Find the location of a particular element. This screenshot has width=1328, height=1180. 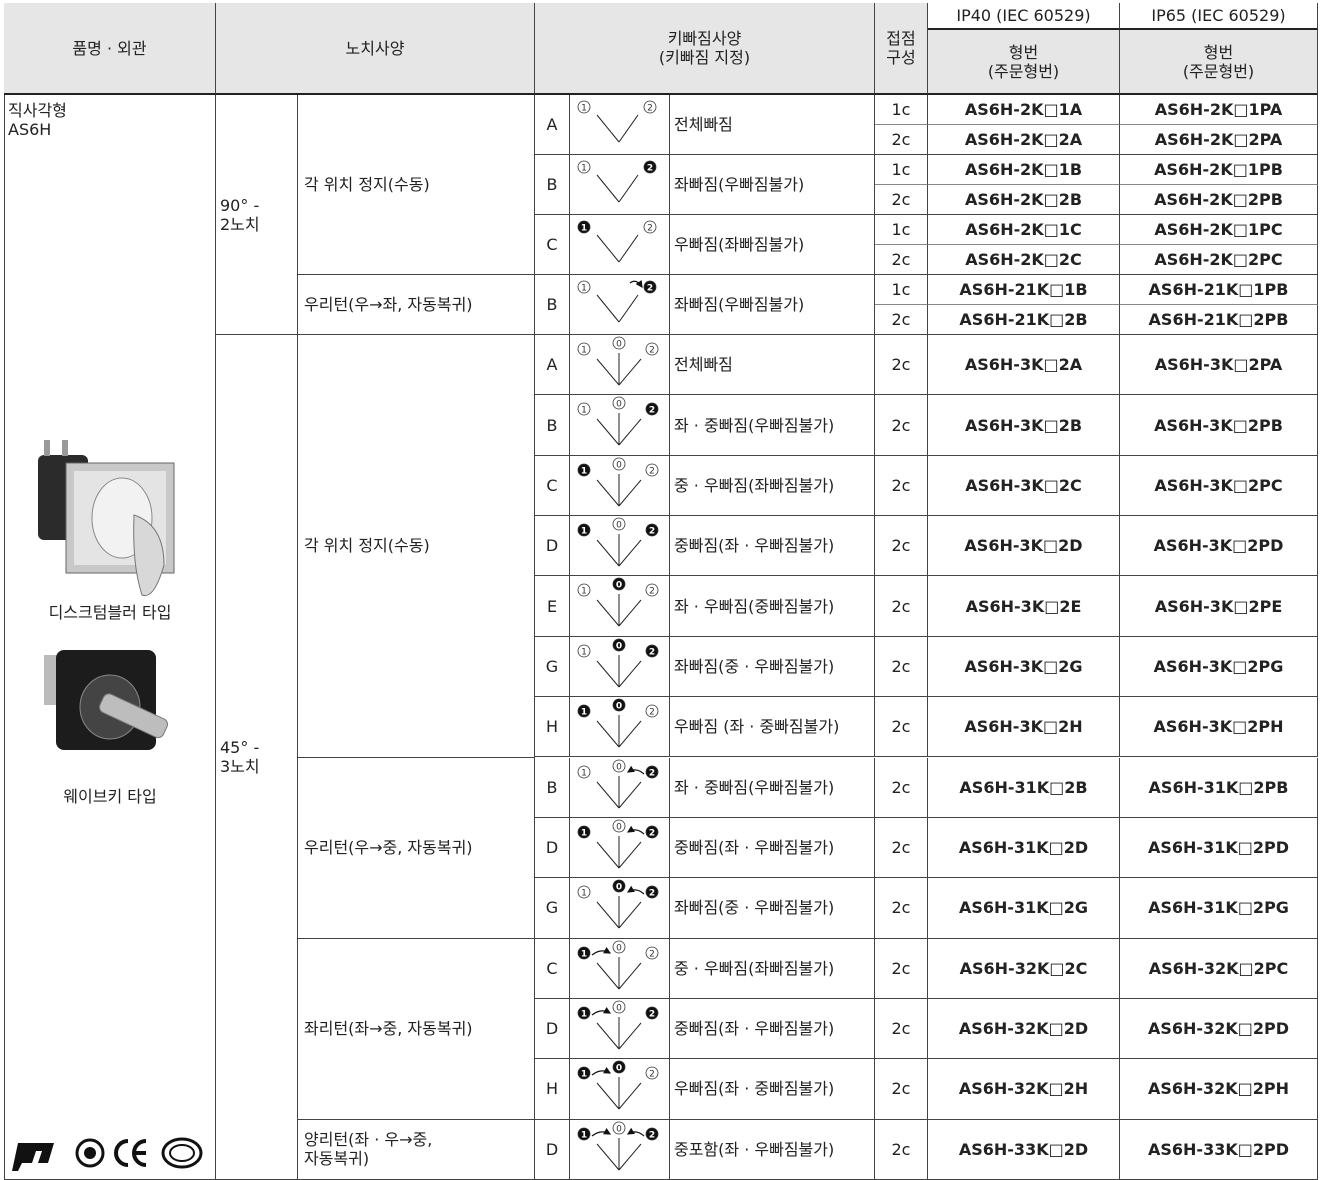

notch-label-text: 각 위치 정지(수동) is located at coordinates (367, 184).